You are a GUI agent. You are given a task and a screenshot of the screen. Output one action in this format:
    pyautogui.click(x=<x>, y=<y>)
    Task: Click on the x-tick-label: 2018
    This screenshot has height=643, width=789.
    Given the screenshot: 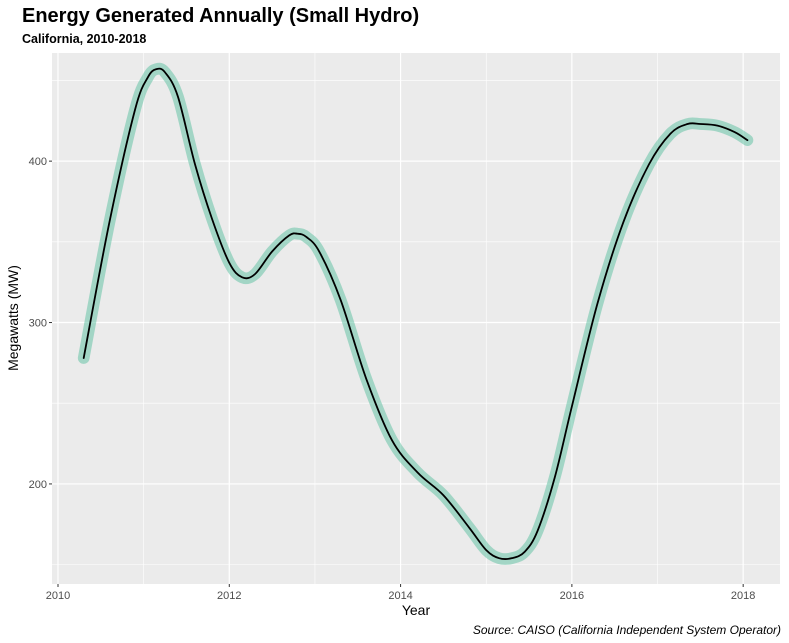 What is the action you would take?
    pyautogui.click(x=743, y=596)
    